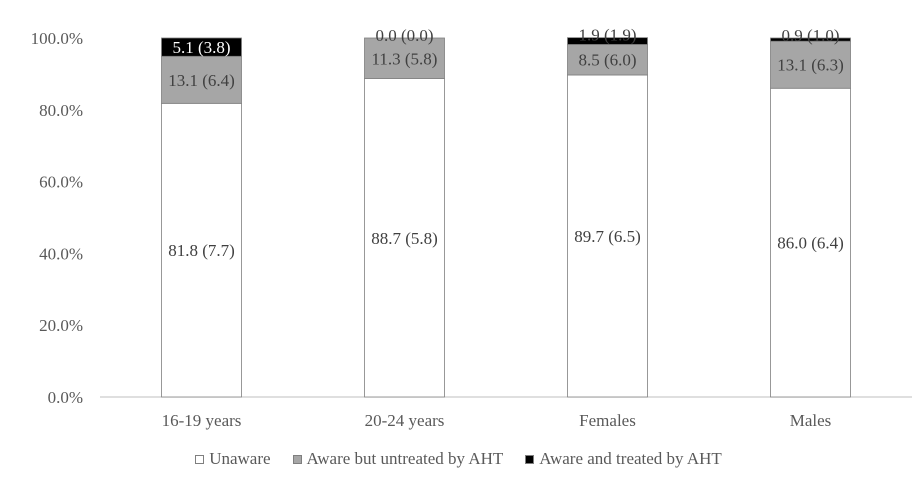 The height and width of the screenshot is (478, 917). Describe the element at coordinates (57, 38) in the screenshot. I see `y-tick-label: 100.0%` at that location.